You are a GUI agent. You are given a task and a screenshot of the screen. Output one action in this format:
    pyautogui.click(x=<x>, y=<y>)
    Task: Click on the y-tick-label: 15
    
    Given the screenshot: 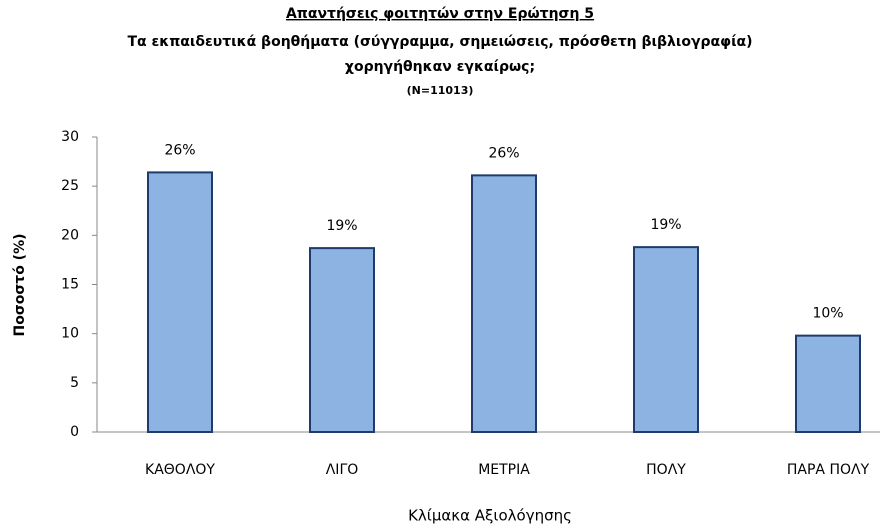 What is the action you would take?
    pyautogui.click(x=70, y=285)
    